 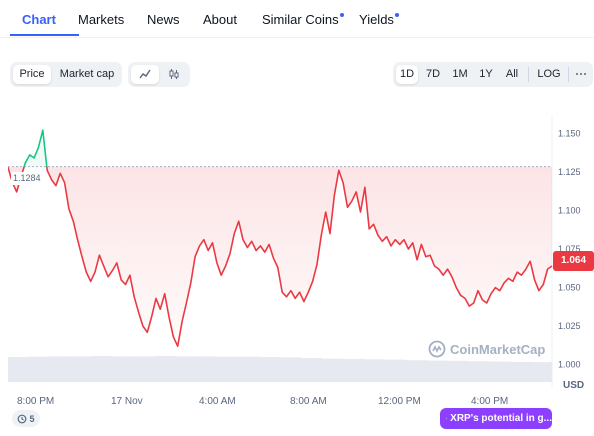 What do you see at coordinates (217, 401) in the screenshot?
I see `x-tick-label: 4:00 AM` at bounding box center [217, 401].